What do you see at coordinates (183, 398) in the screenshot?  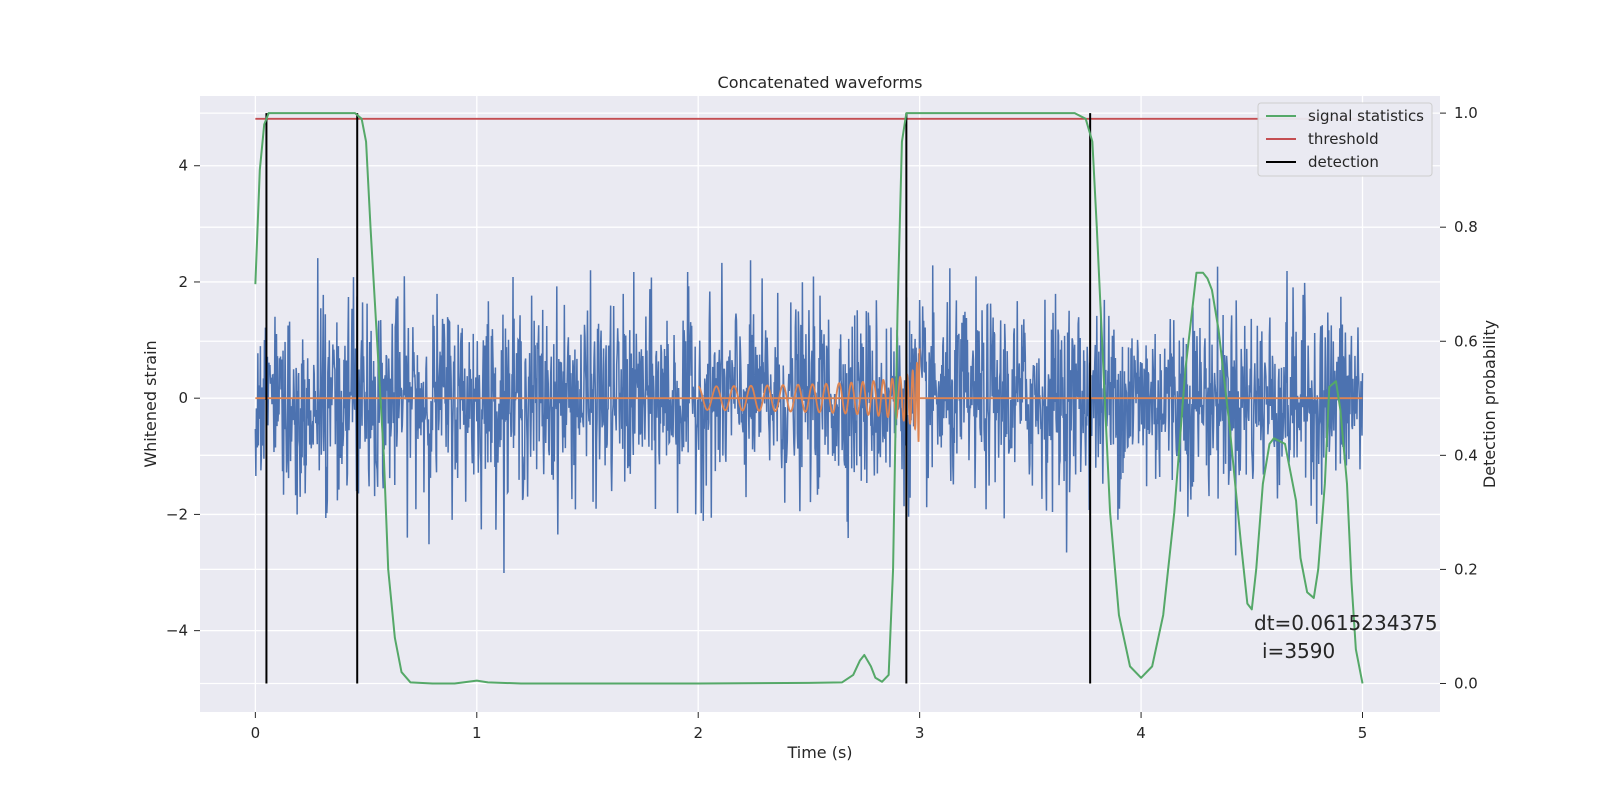 I see `y-tick-label: 0` at bounding box center [183, 398].